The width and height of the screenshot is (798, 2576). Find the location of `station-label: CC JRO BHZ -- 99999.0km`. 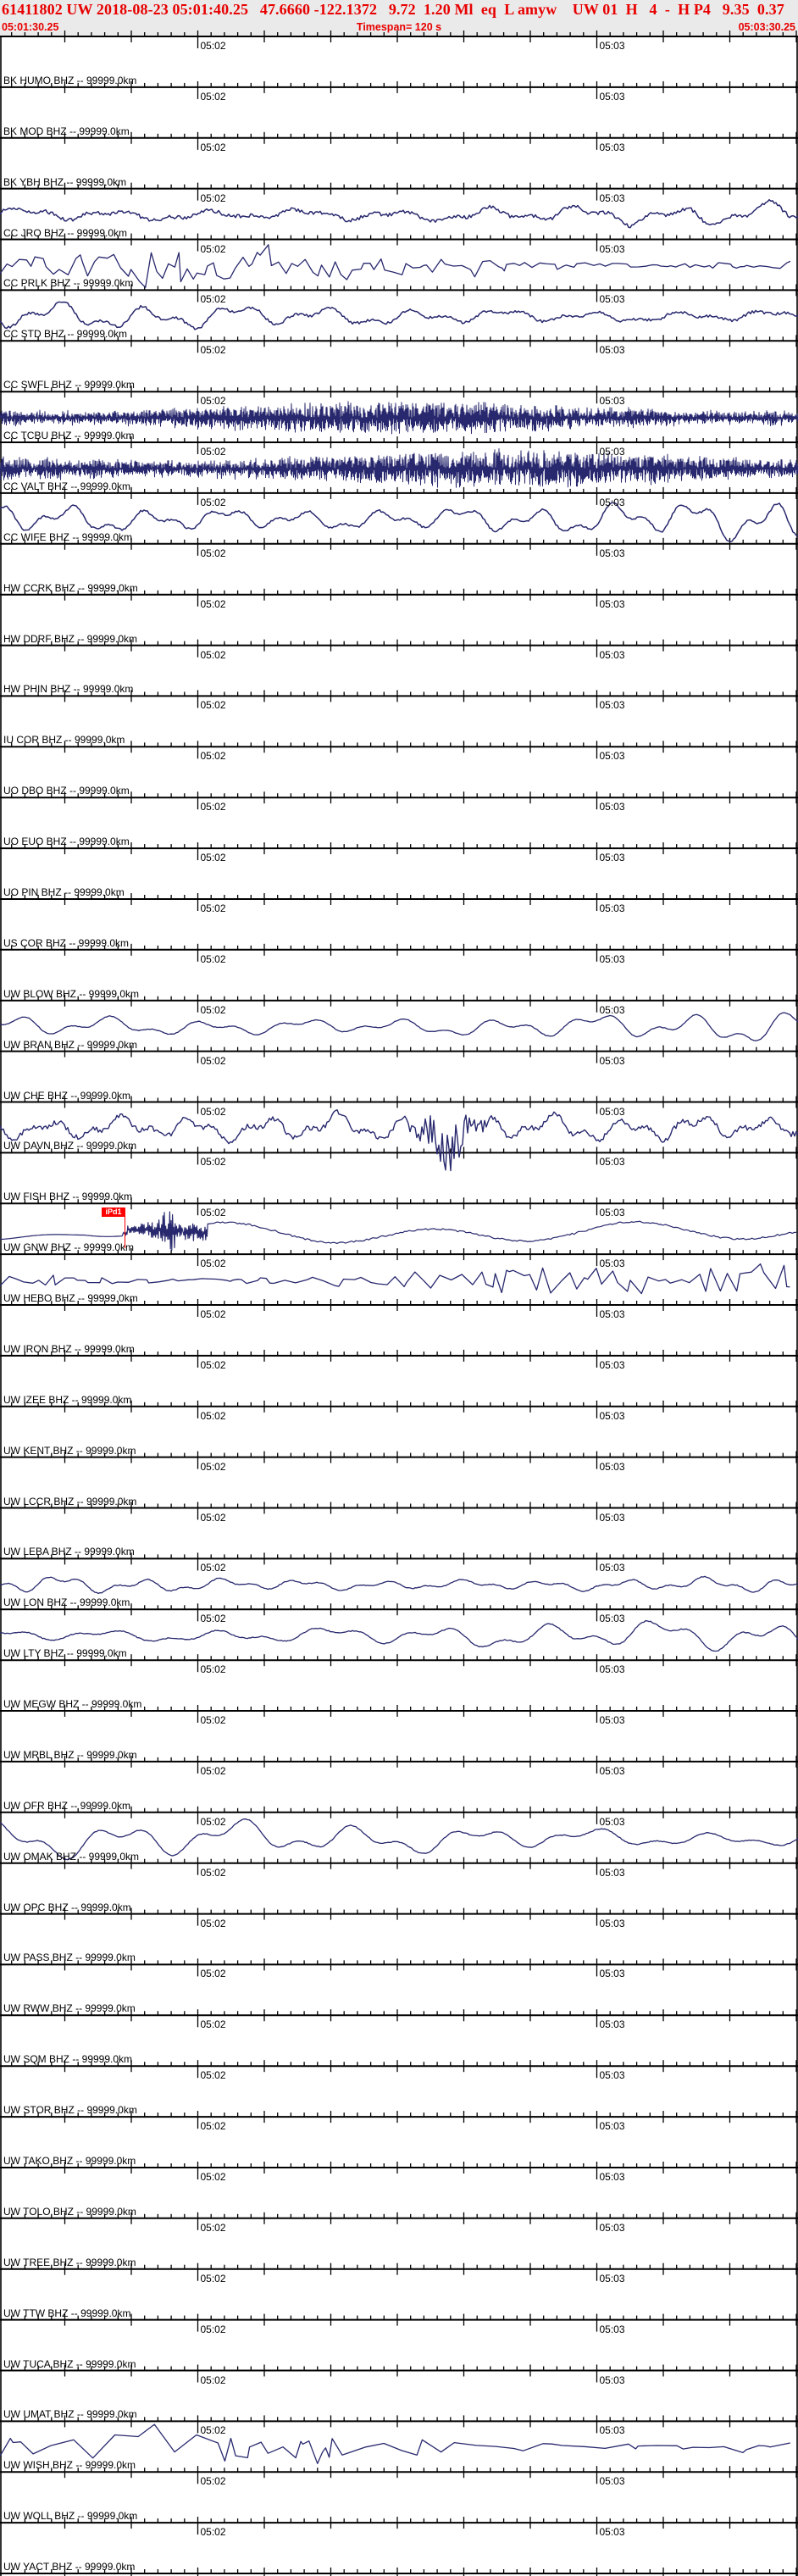

station-label: CC JRO BHZ -- 99999.0km is located at coordinates (65, 232).